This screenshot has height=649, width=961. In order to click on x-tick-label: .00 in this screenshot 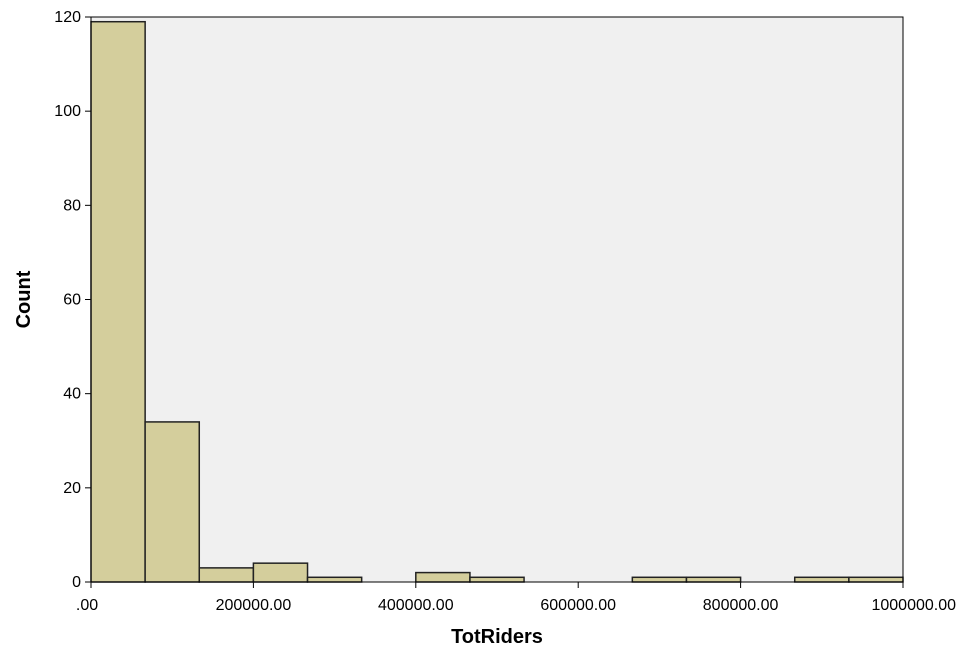, I will do `click(87, 605)`.